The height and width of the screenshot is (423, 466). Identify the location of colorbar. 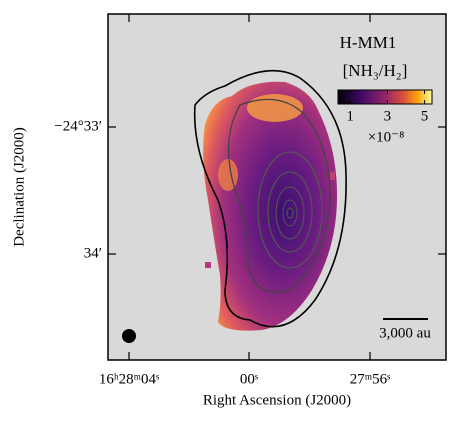
(385, 97).